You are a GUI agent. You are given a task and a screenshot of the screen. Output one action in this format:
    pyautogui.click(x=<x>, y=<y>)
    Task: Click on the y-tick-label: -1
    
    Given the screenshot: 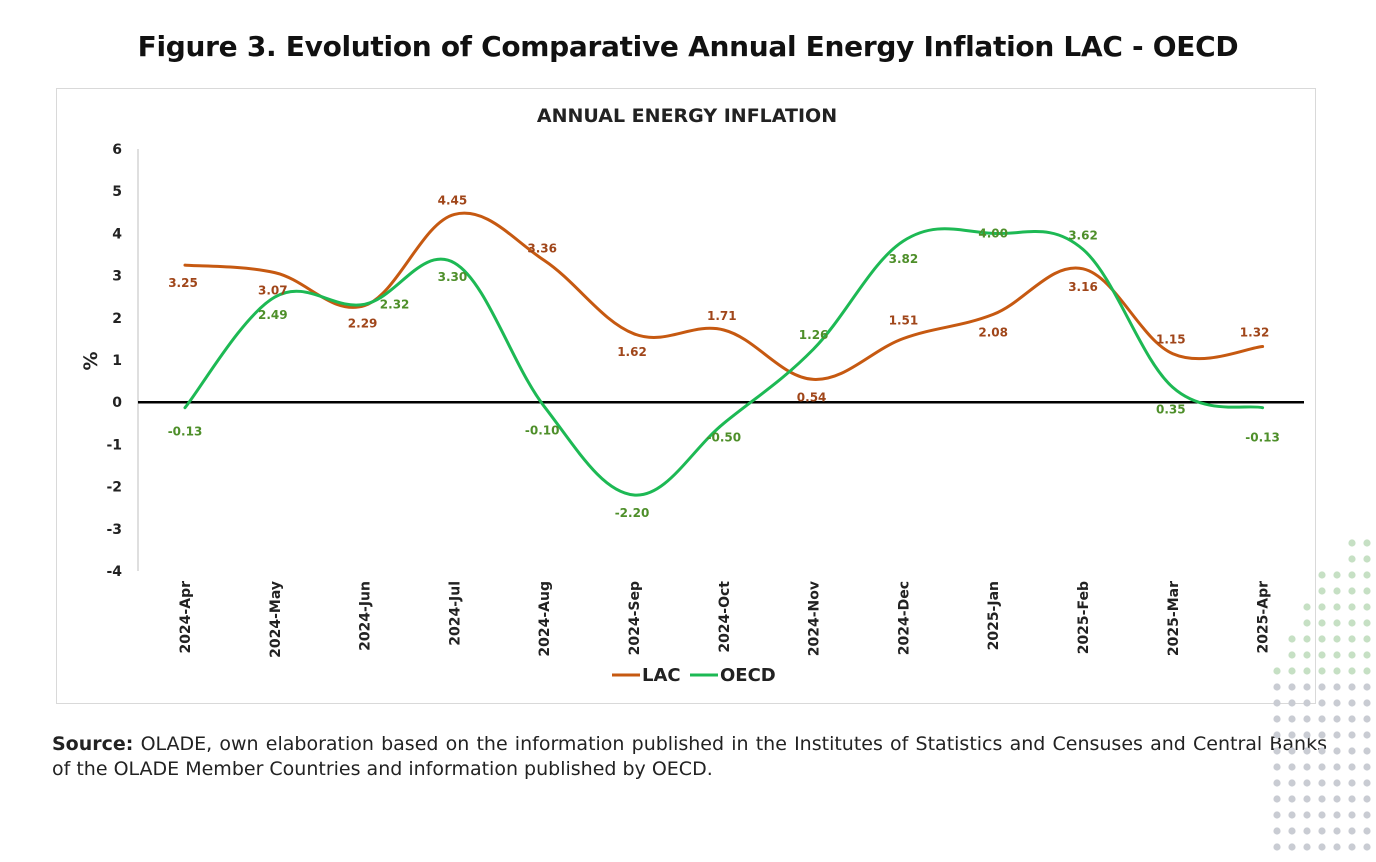 What is the action you would take?
    pyautogui.click(x=114, y=445)
    